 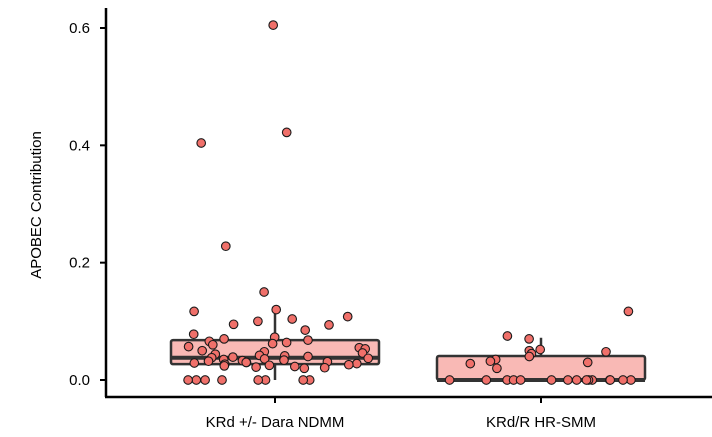 What do you see at coordinates (79, 263) in the screenshot?
I see `y-tick-label: 0.2` at bounding box center [79, 263].